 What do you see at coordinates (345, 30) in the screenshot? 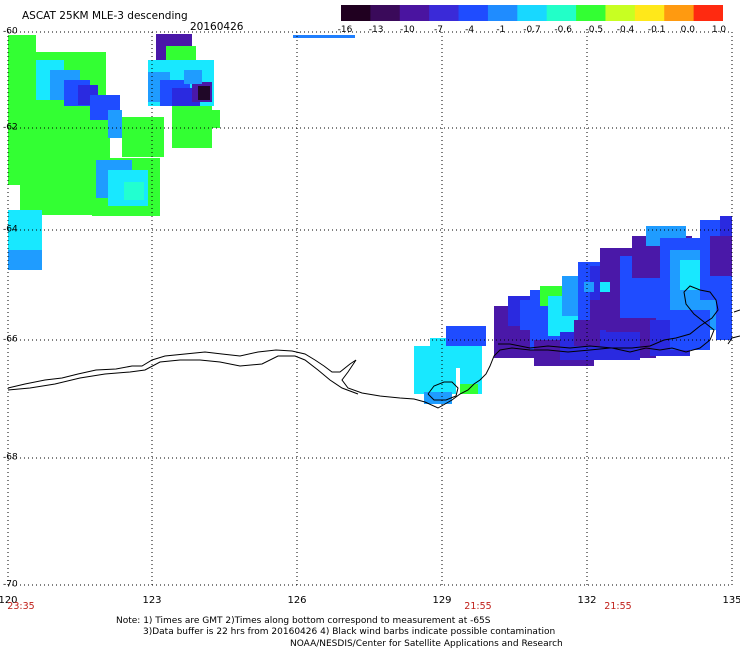
I see `colorbar-tick-label: -16` at bounding box center [345, 30].